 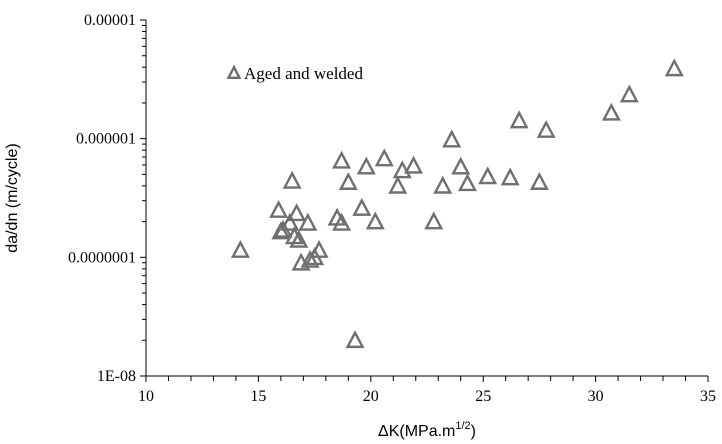 What do you see at coordinates (416, 431) in the screenshot?
I see `x-axis-title-main: ΔK(MPa.m` at bounding box center [416, 431].